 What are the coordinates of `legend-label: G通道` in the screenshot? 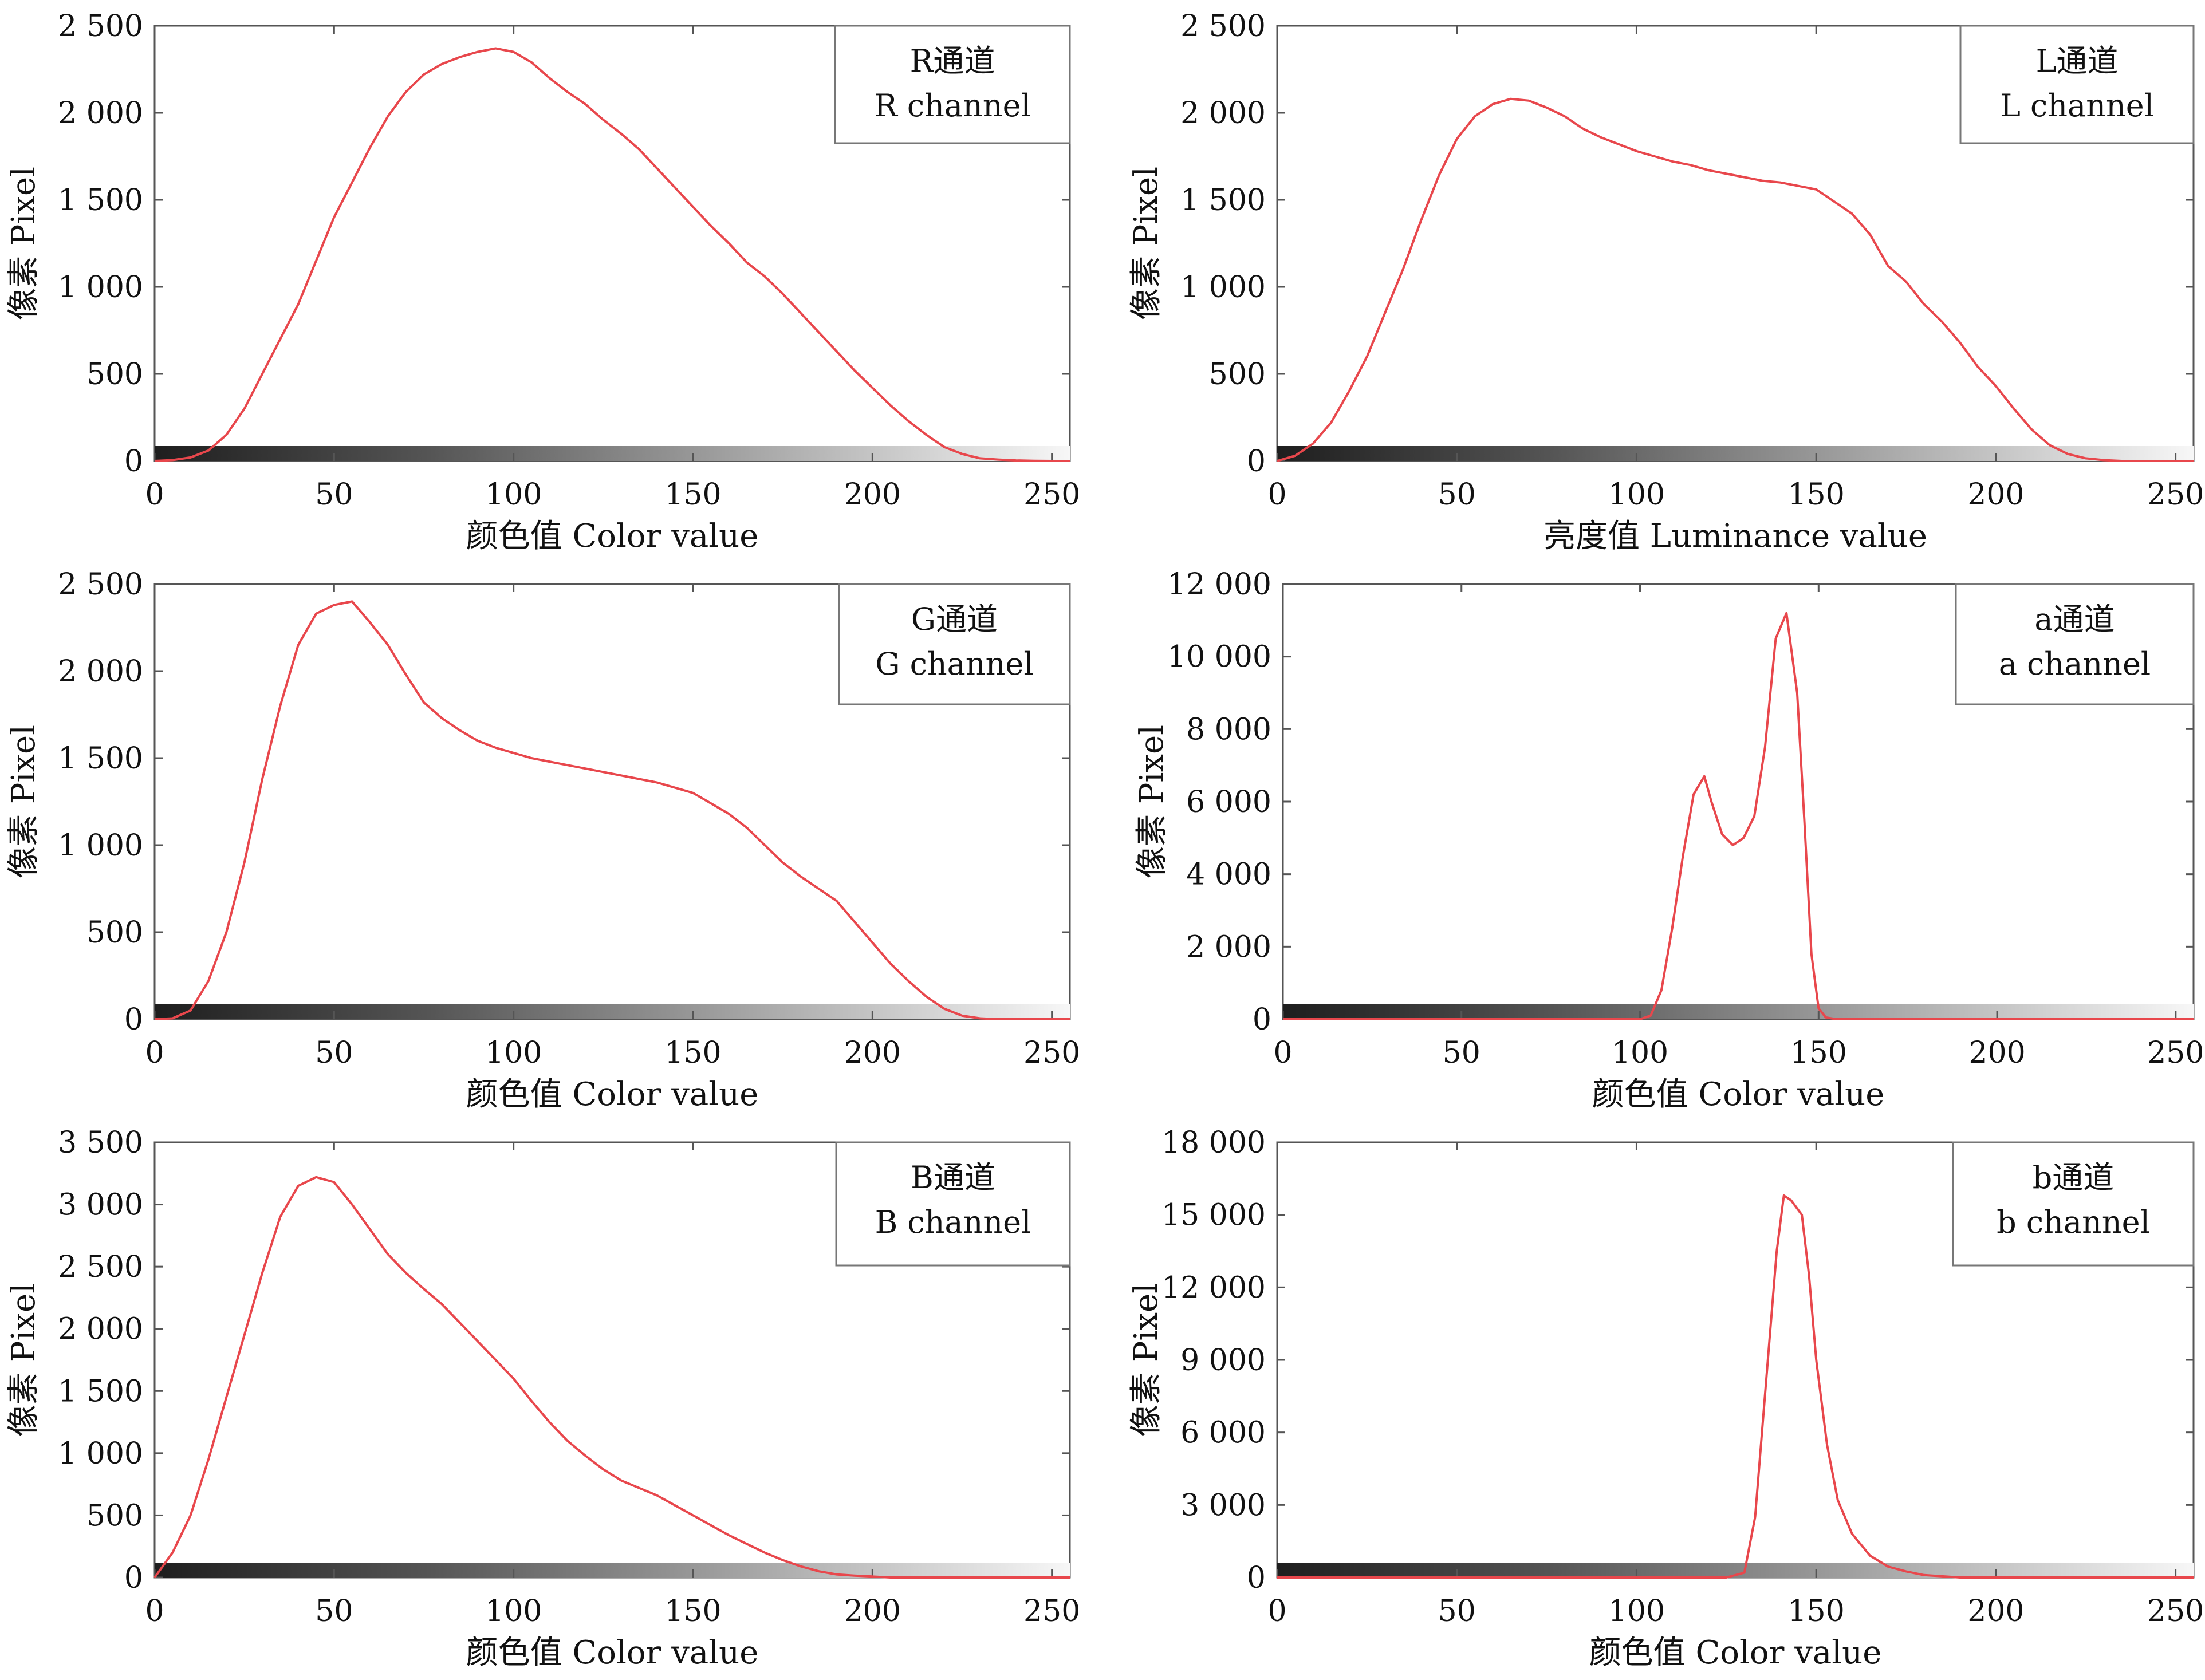 It's located at (955, 619).